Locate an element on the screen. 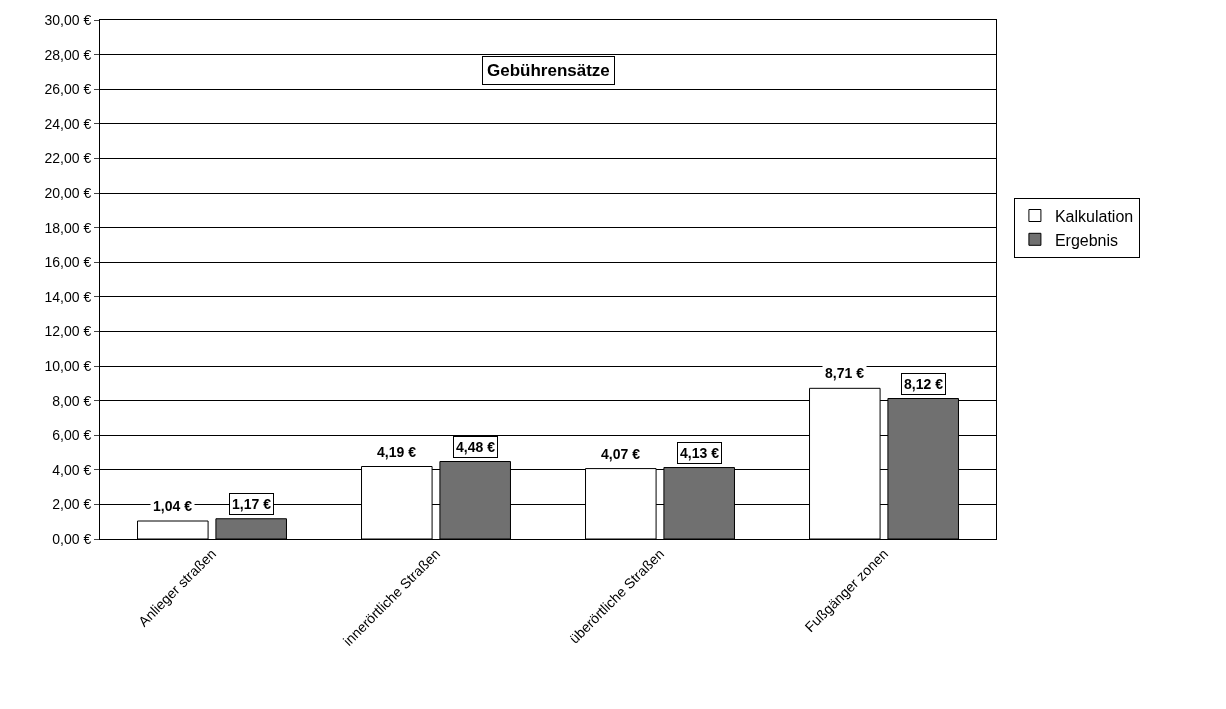 Image resolution: width=1226 pixels, height=709 pixels. legend-label: Ergebnis is located at coordinates (1086, 240).